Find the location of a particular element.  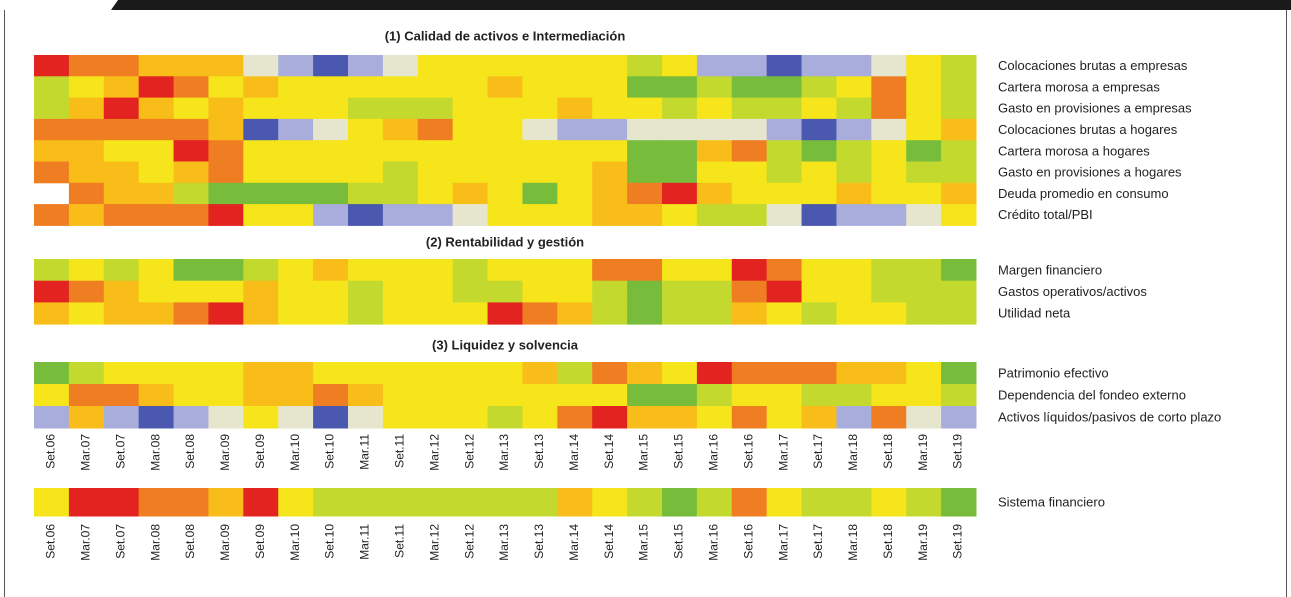

x-tick-label: Set.18 is located at coordinates (888, 541).